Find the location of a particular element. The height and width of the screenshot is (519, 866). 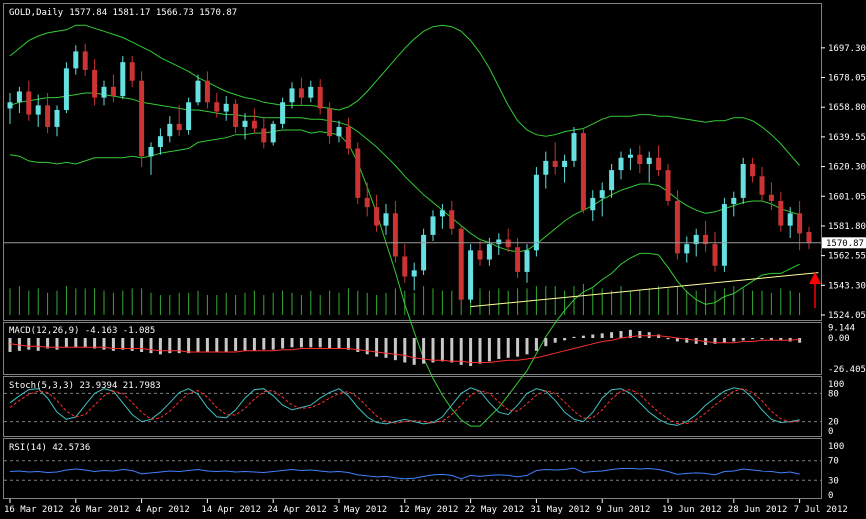

macd-panel-frame is located at coordinates (412, 348).